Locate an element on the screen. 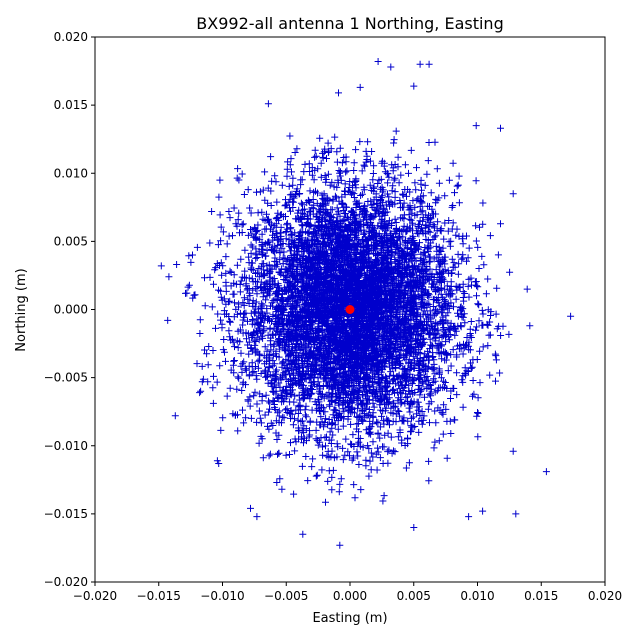 The image size is (640, 640). y-tick-label: −0.010 is located at coordinates (66, 446).